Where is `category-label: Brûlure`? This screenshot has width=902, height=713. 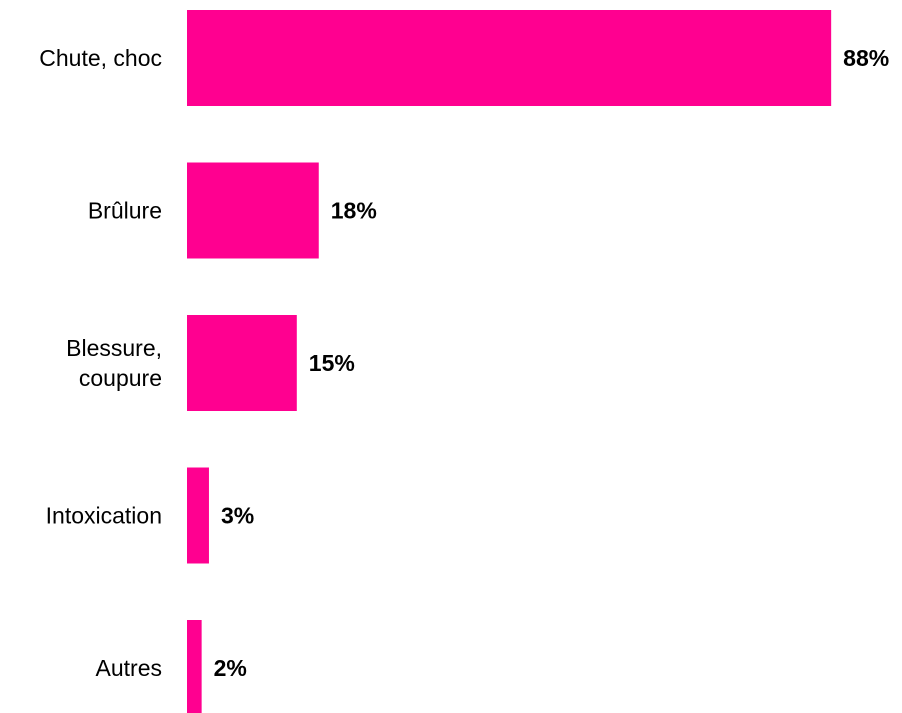
category-label: Brûlure is located at coordinates (125, 211).